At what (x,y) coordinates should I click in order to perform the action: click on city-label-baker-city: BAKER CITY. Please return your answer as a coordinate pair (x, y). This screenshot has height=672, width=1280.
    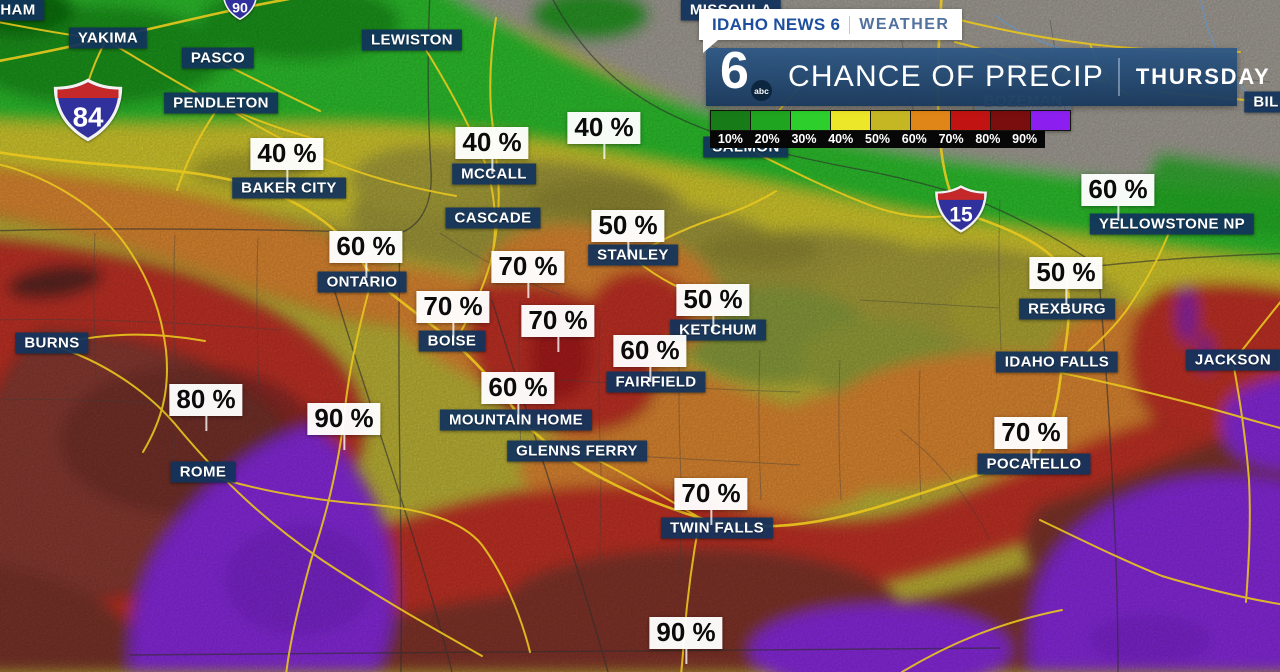
    Looking at the image, I should click on (289, 188).